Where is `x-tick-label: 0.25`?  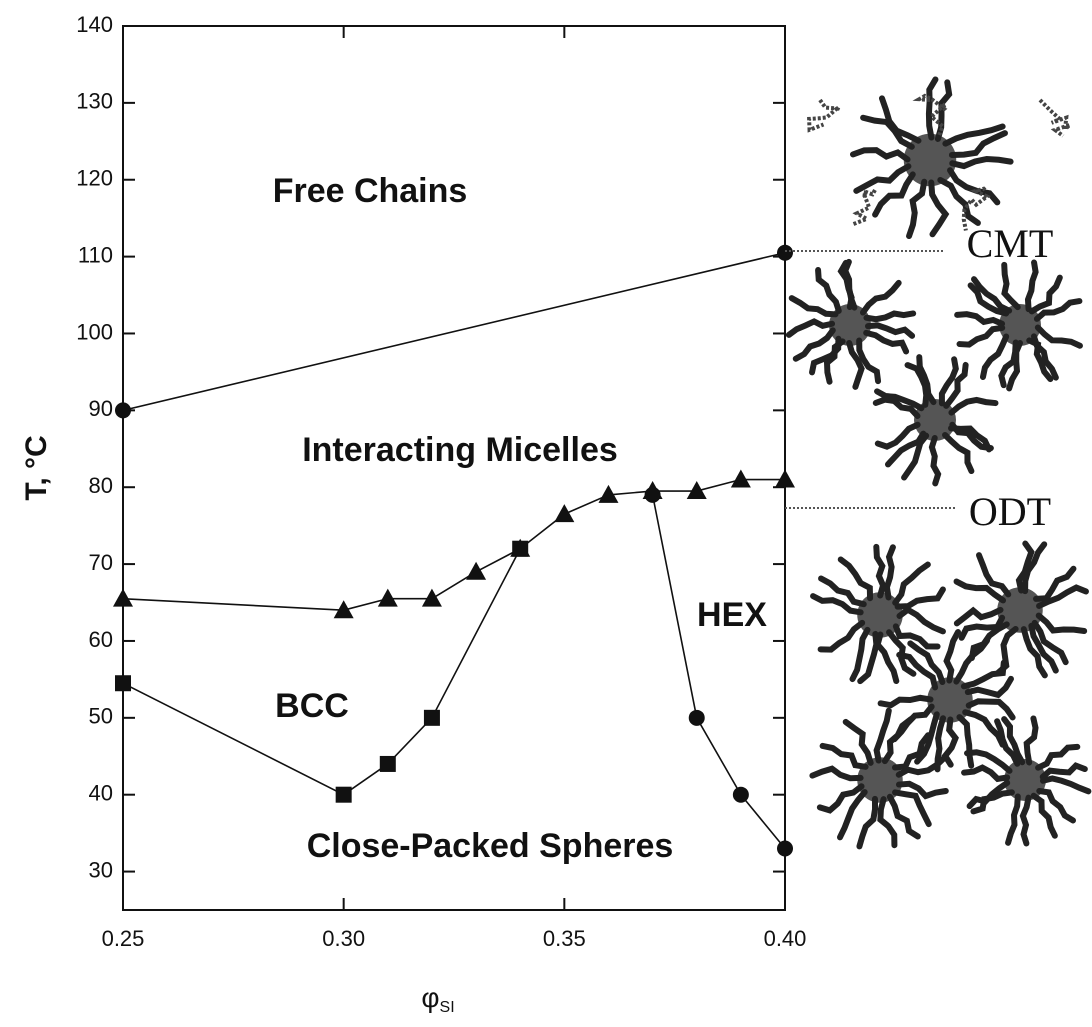 x-tick-label: 0.25 is located at coordinates (123, 938).